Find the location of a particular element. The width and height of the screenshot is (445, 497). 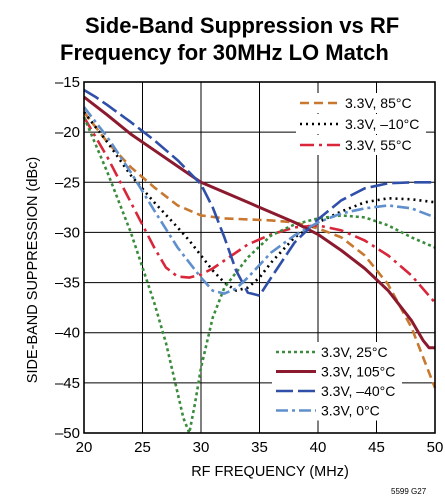

y-axis-label: SIDE-BAND SUPPRESSION (dBc) is located at coordinates (33, 270).